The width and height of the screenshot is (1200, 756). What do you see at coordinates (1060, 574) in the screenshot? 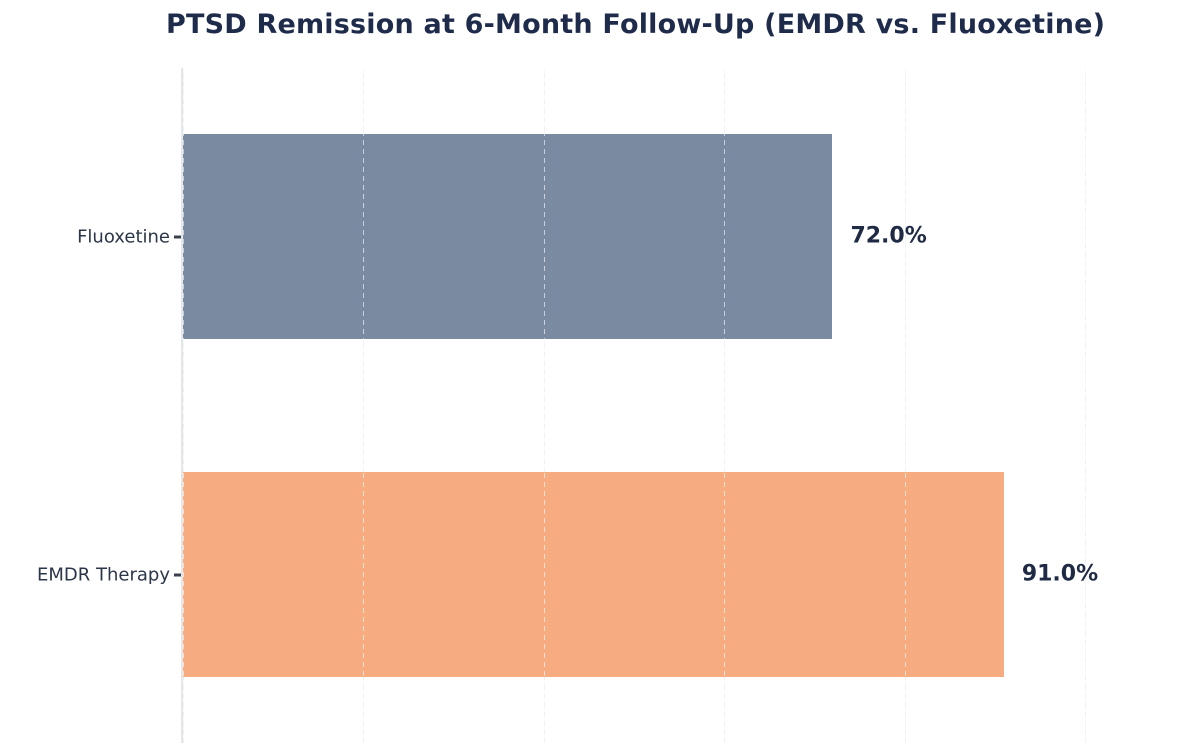
I see `value-label-emdr-therapy: 91.0%` at bounding box center [1060, 574].